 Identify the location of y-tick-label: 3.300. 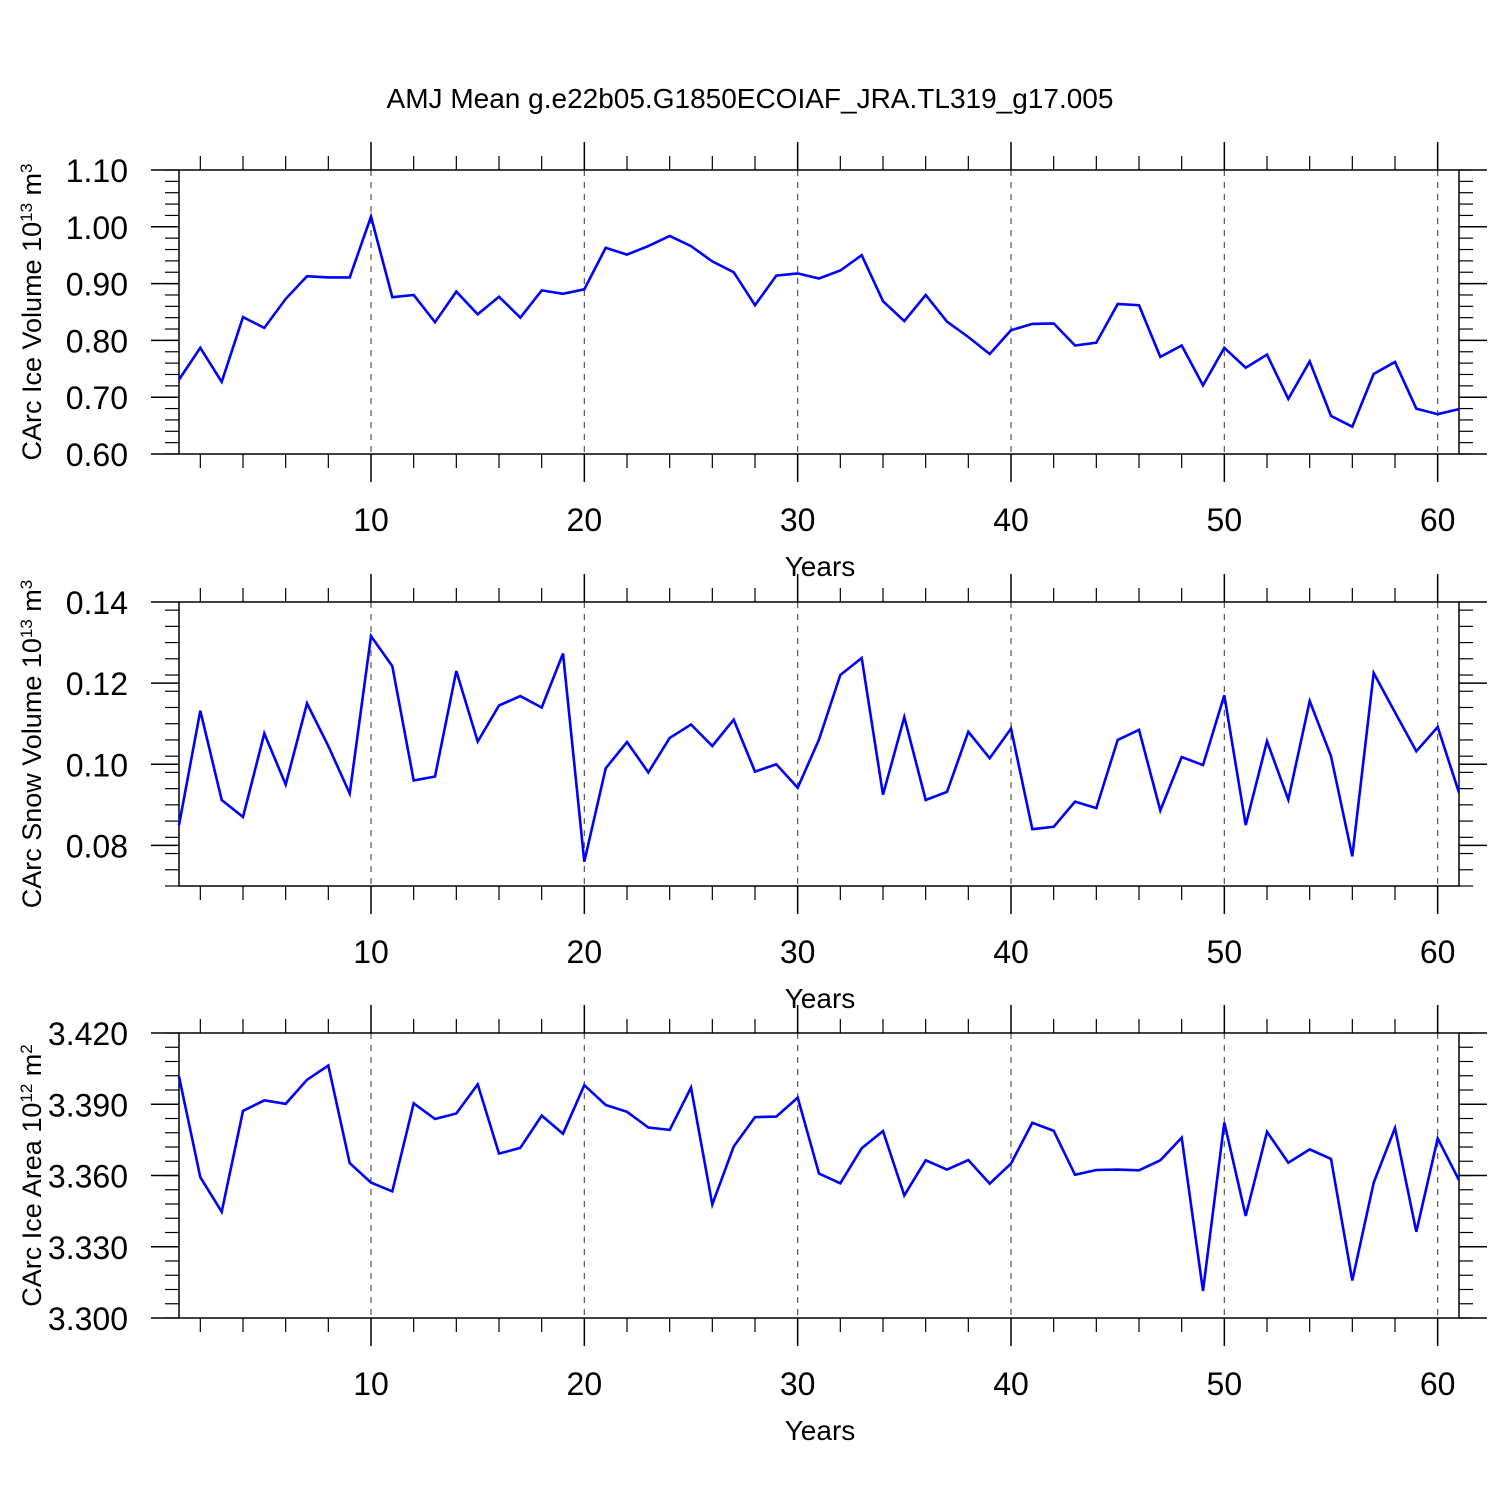
(88, 1319).